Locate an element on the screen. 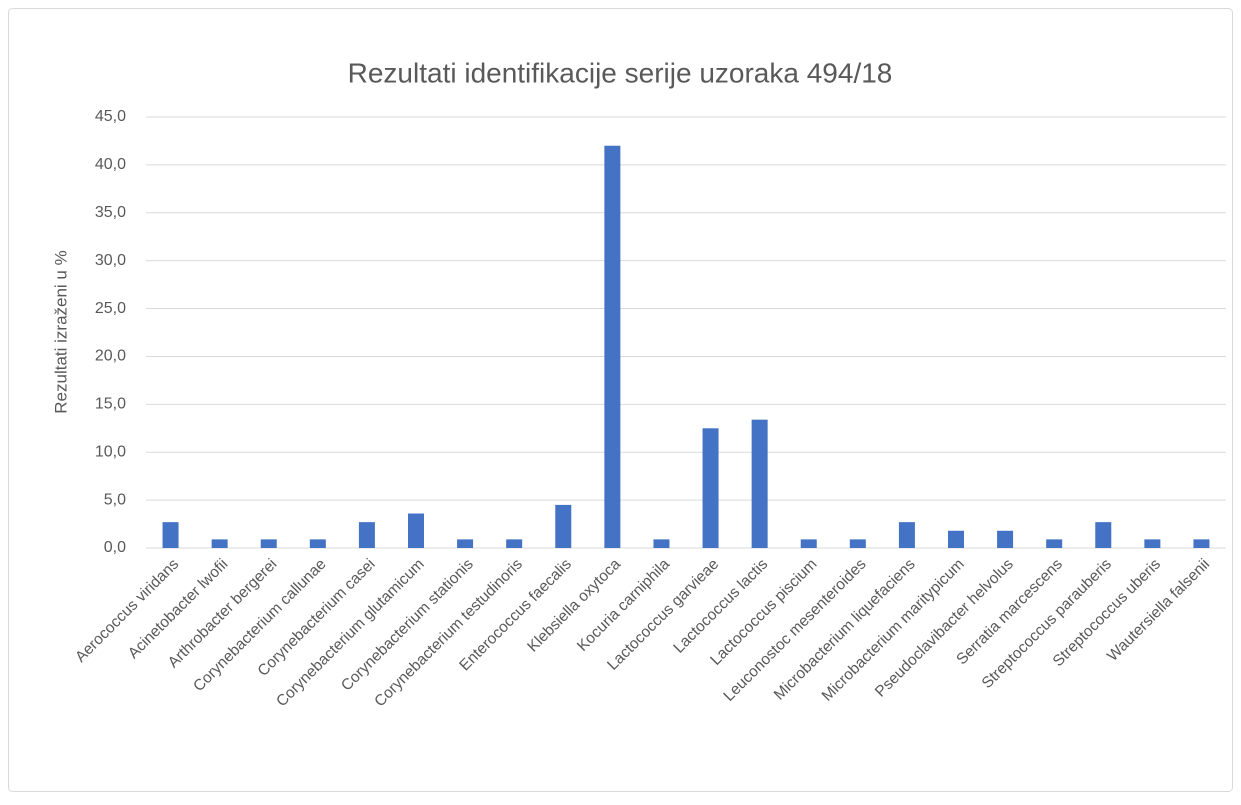 The height and width of the screenshot is (805, 1241). y-tick-label: 10,0 is located at coordinates (110, 451).